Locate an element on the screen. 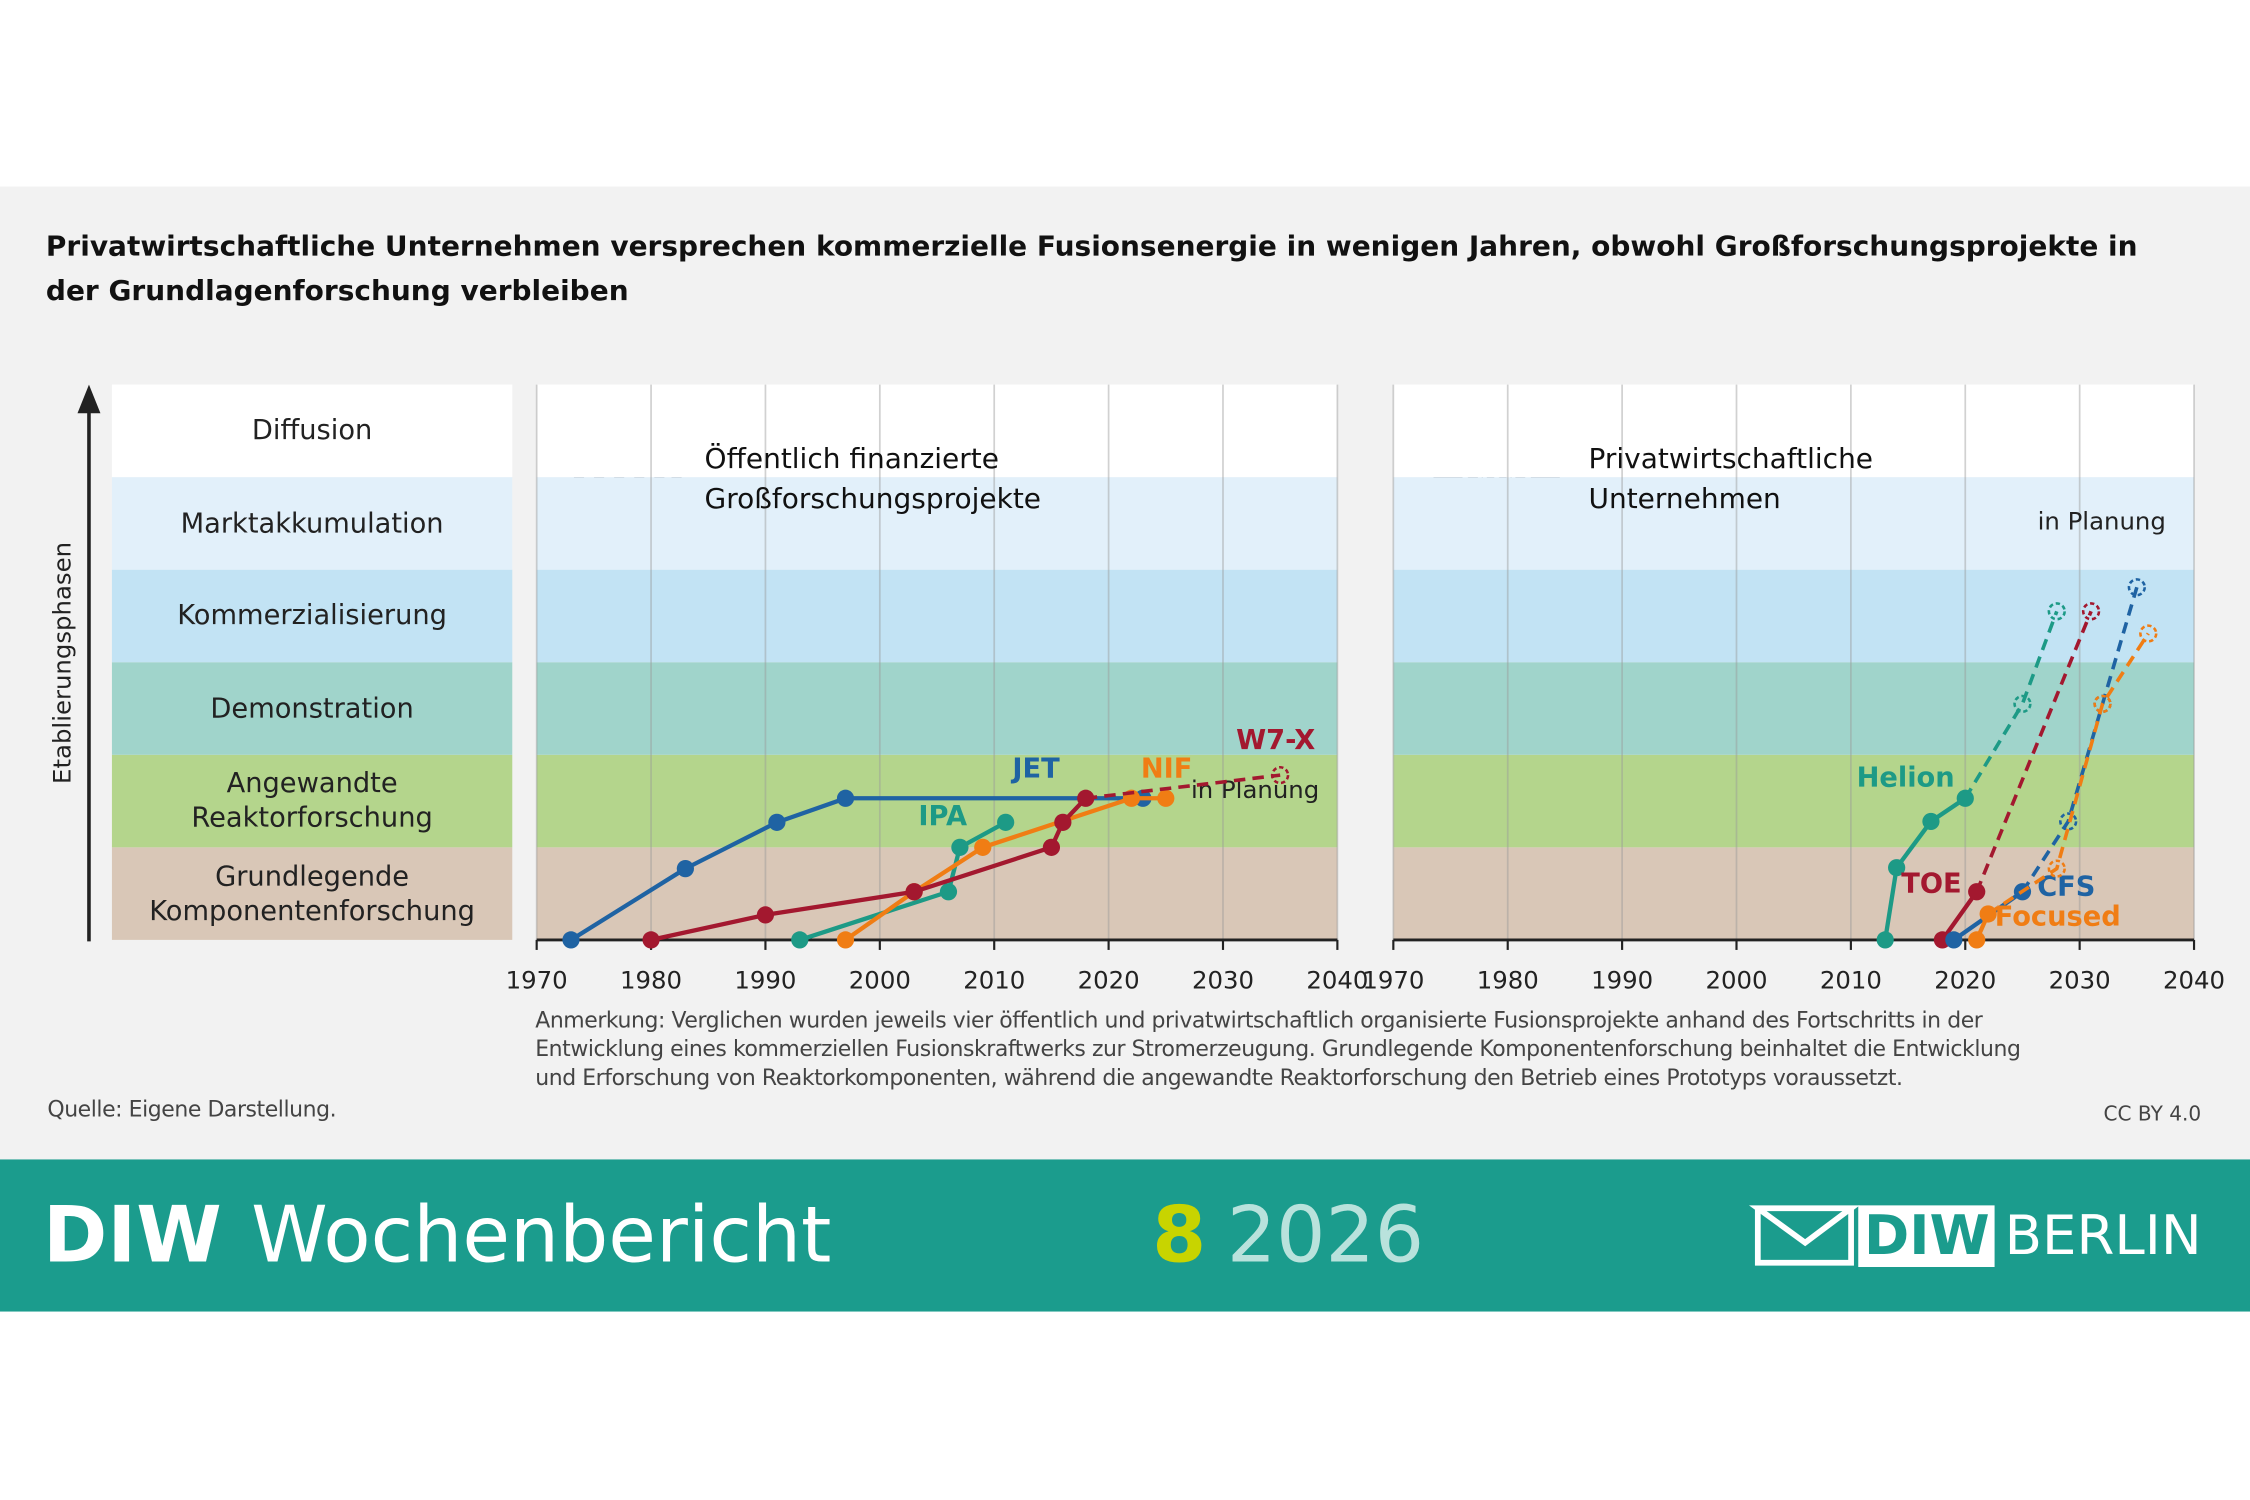  stage-label: Marktakkumulation is located at coordinates (312, 523).